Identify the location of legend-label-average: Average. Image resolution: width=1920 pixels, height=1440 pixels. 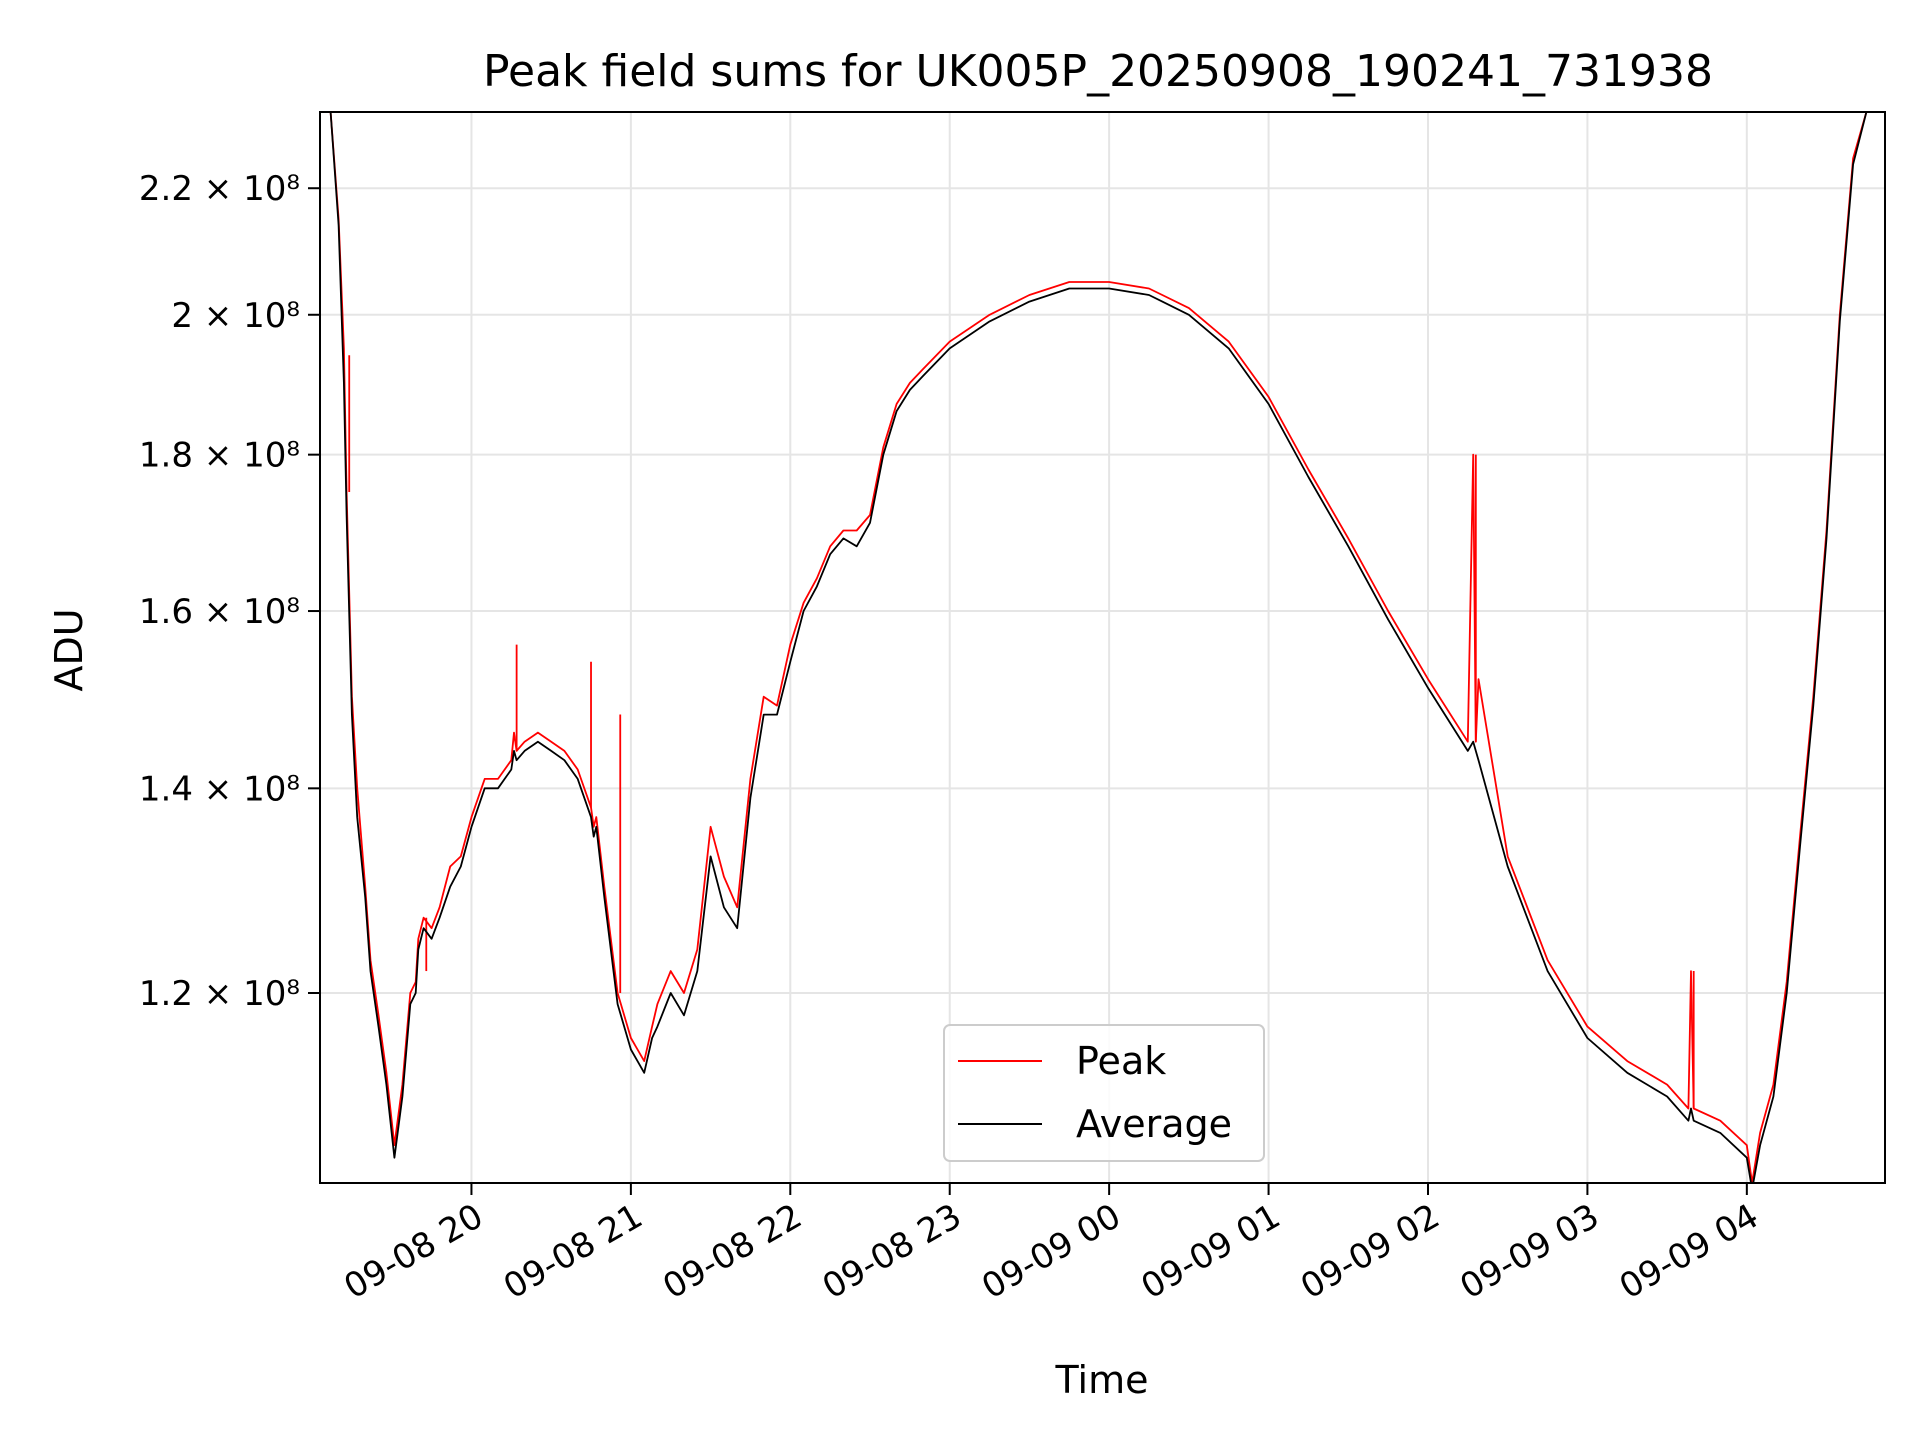
(1154, 1124).